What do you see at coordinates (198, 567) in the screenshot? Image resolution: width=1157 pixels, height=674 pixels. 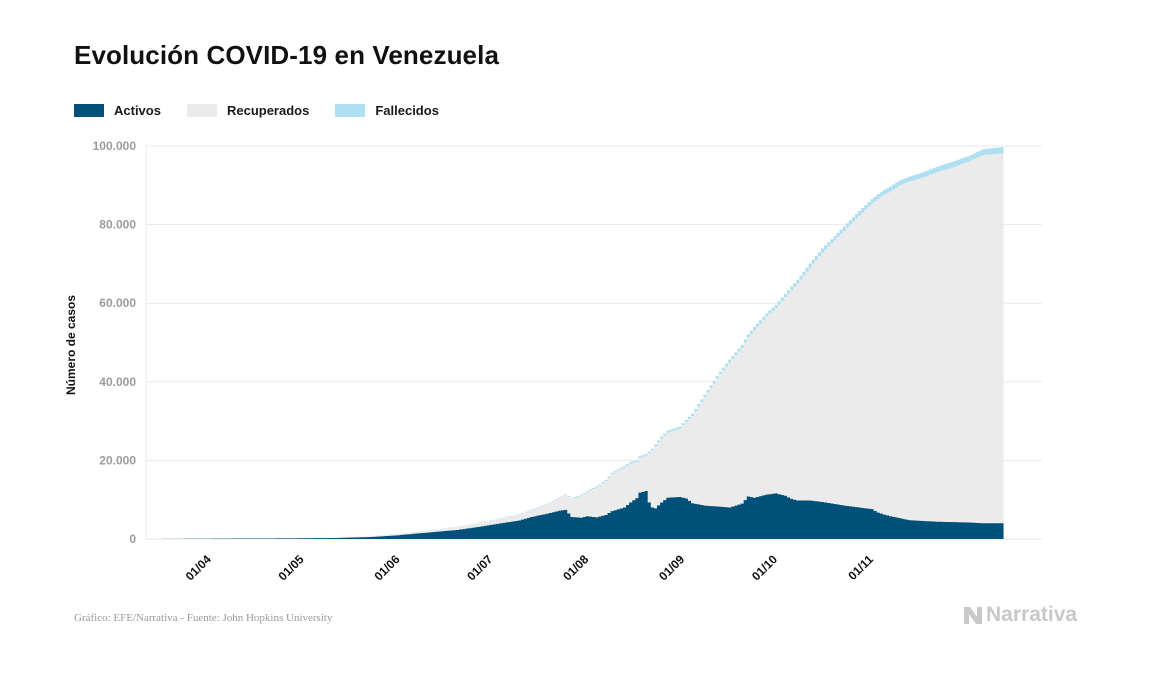 I see `x-tick-label: 01/04` at bounding box center [198, 567].